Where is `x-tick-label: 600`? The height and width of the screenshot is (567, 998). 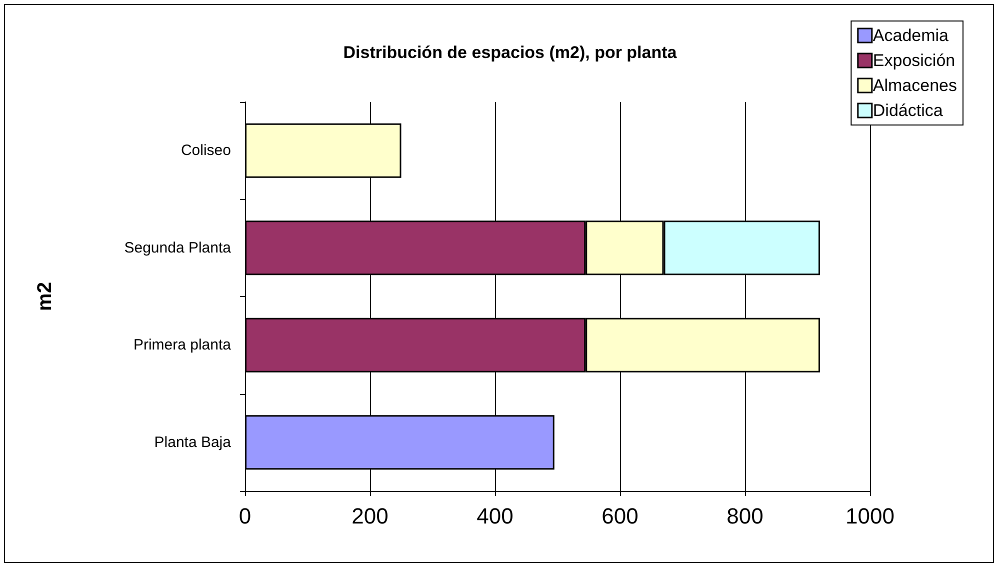 x-tick-label: 600 is located at coordinates (620, 516).